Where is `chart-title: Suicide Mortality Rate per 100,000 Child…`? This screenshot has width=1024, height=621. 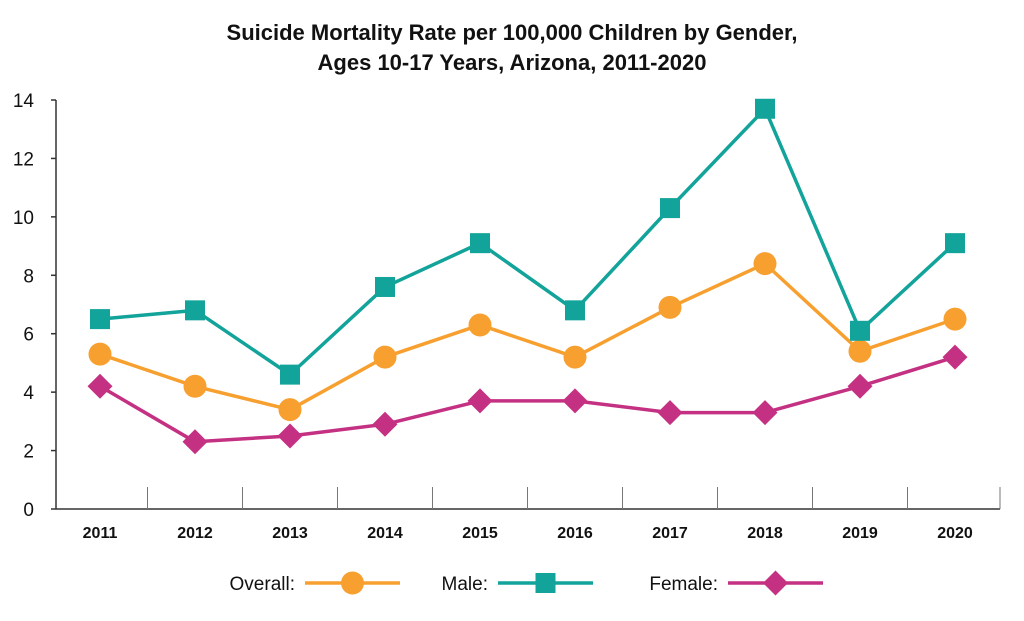
chart-title: Suicide Mortality Rate per 100,000 Child… is located at coordinates (512, 47).